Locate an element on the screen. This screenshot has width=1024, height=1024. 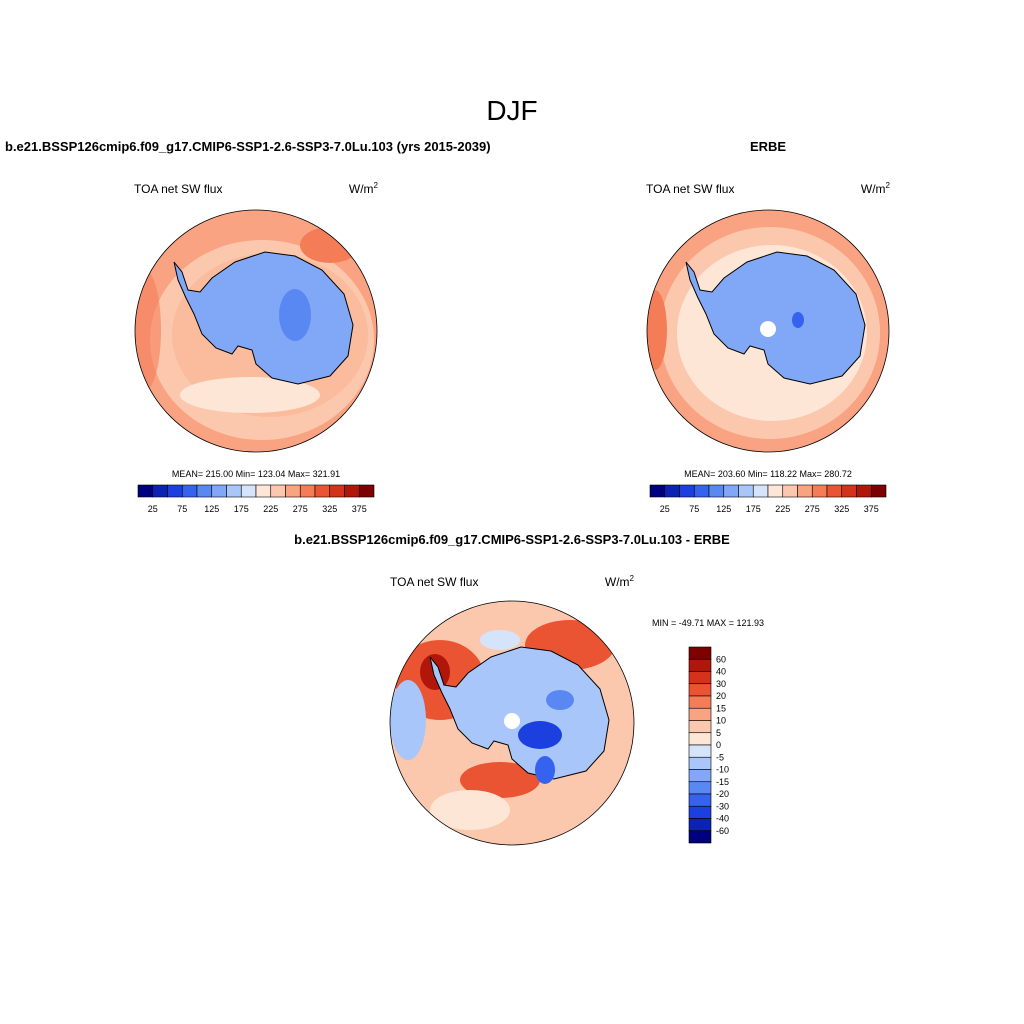
colorbar-label: 275 is located at coordinates (300, 509).